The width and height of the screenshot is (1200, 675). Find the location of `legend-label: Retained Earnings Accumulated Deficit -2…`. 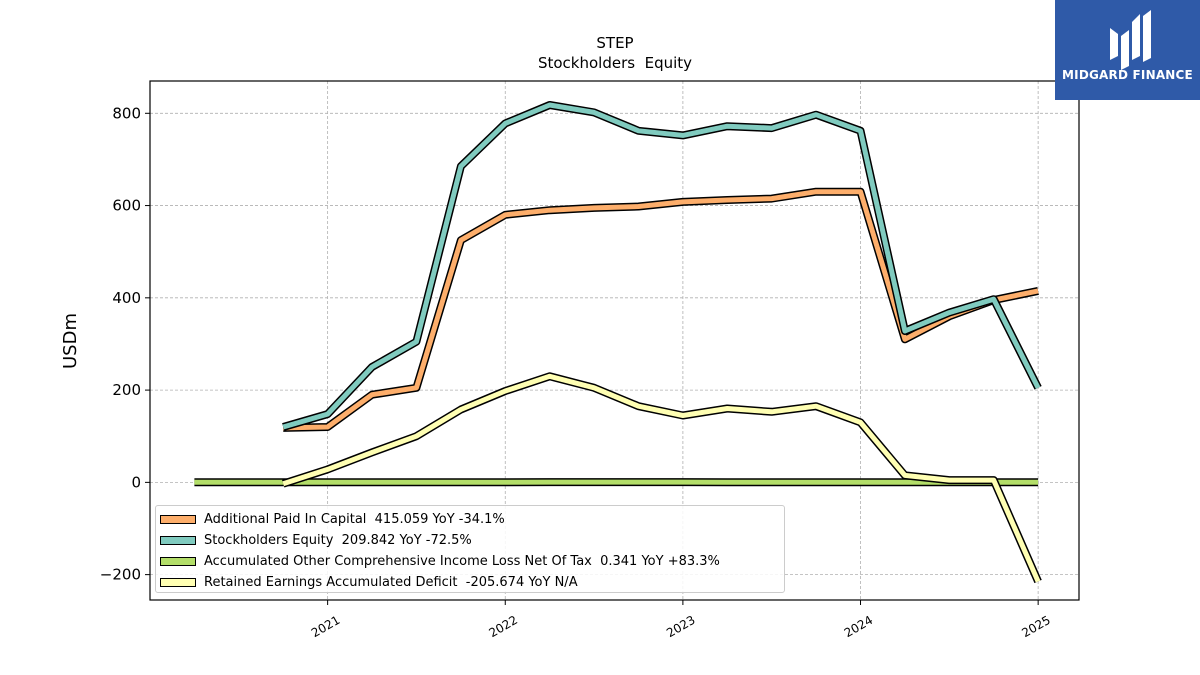

legend-label: Retained Earnings Accumulated Deficit -2… is located at coordinates (391, 582).